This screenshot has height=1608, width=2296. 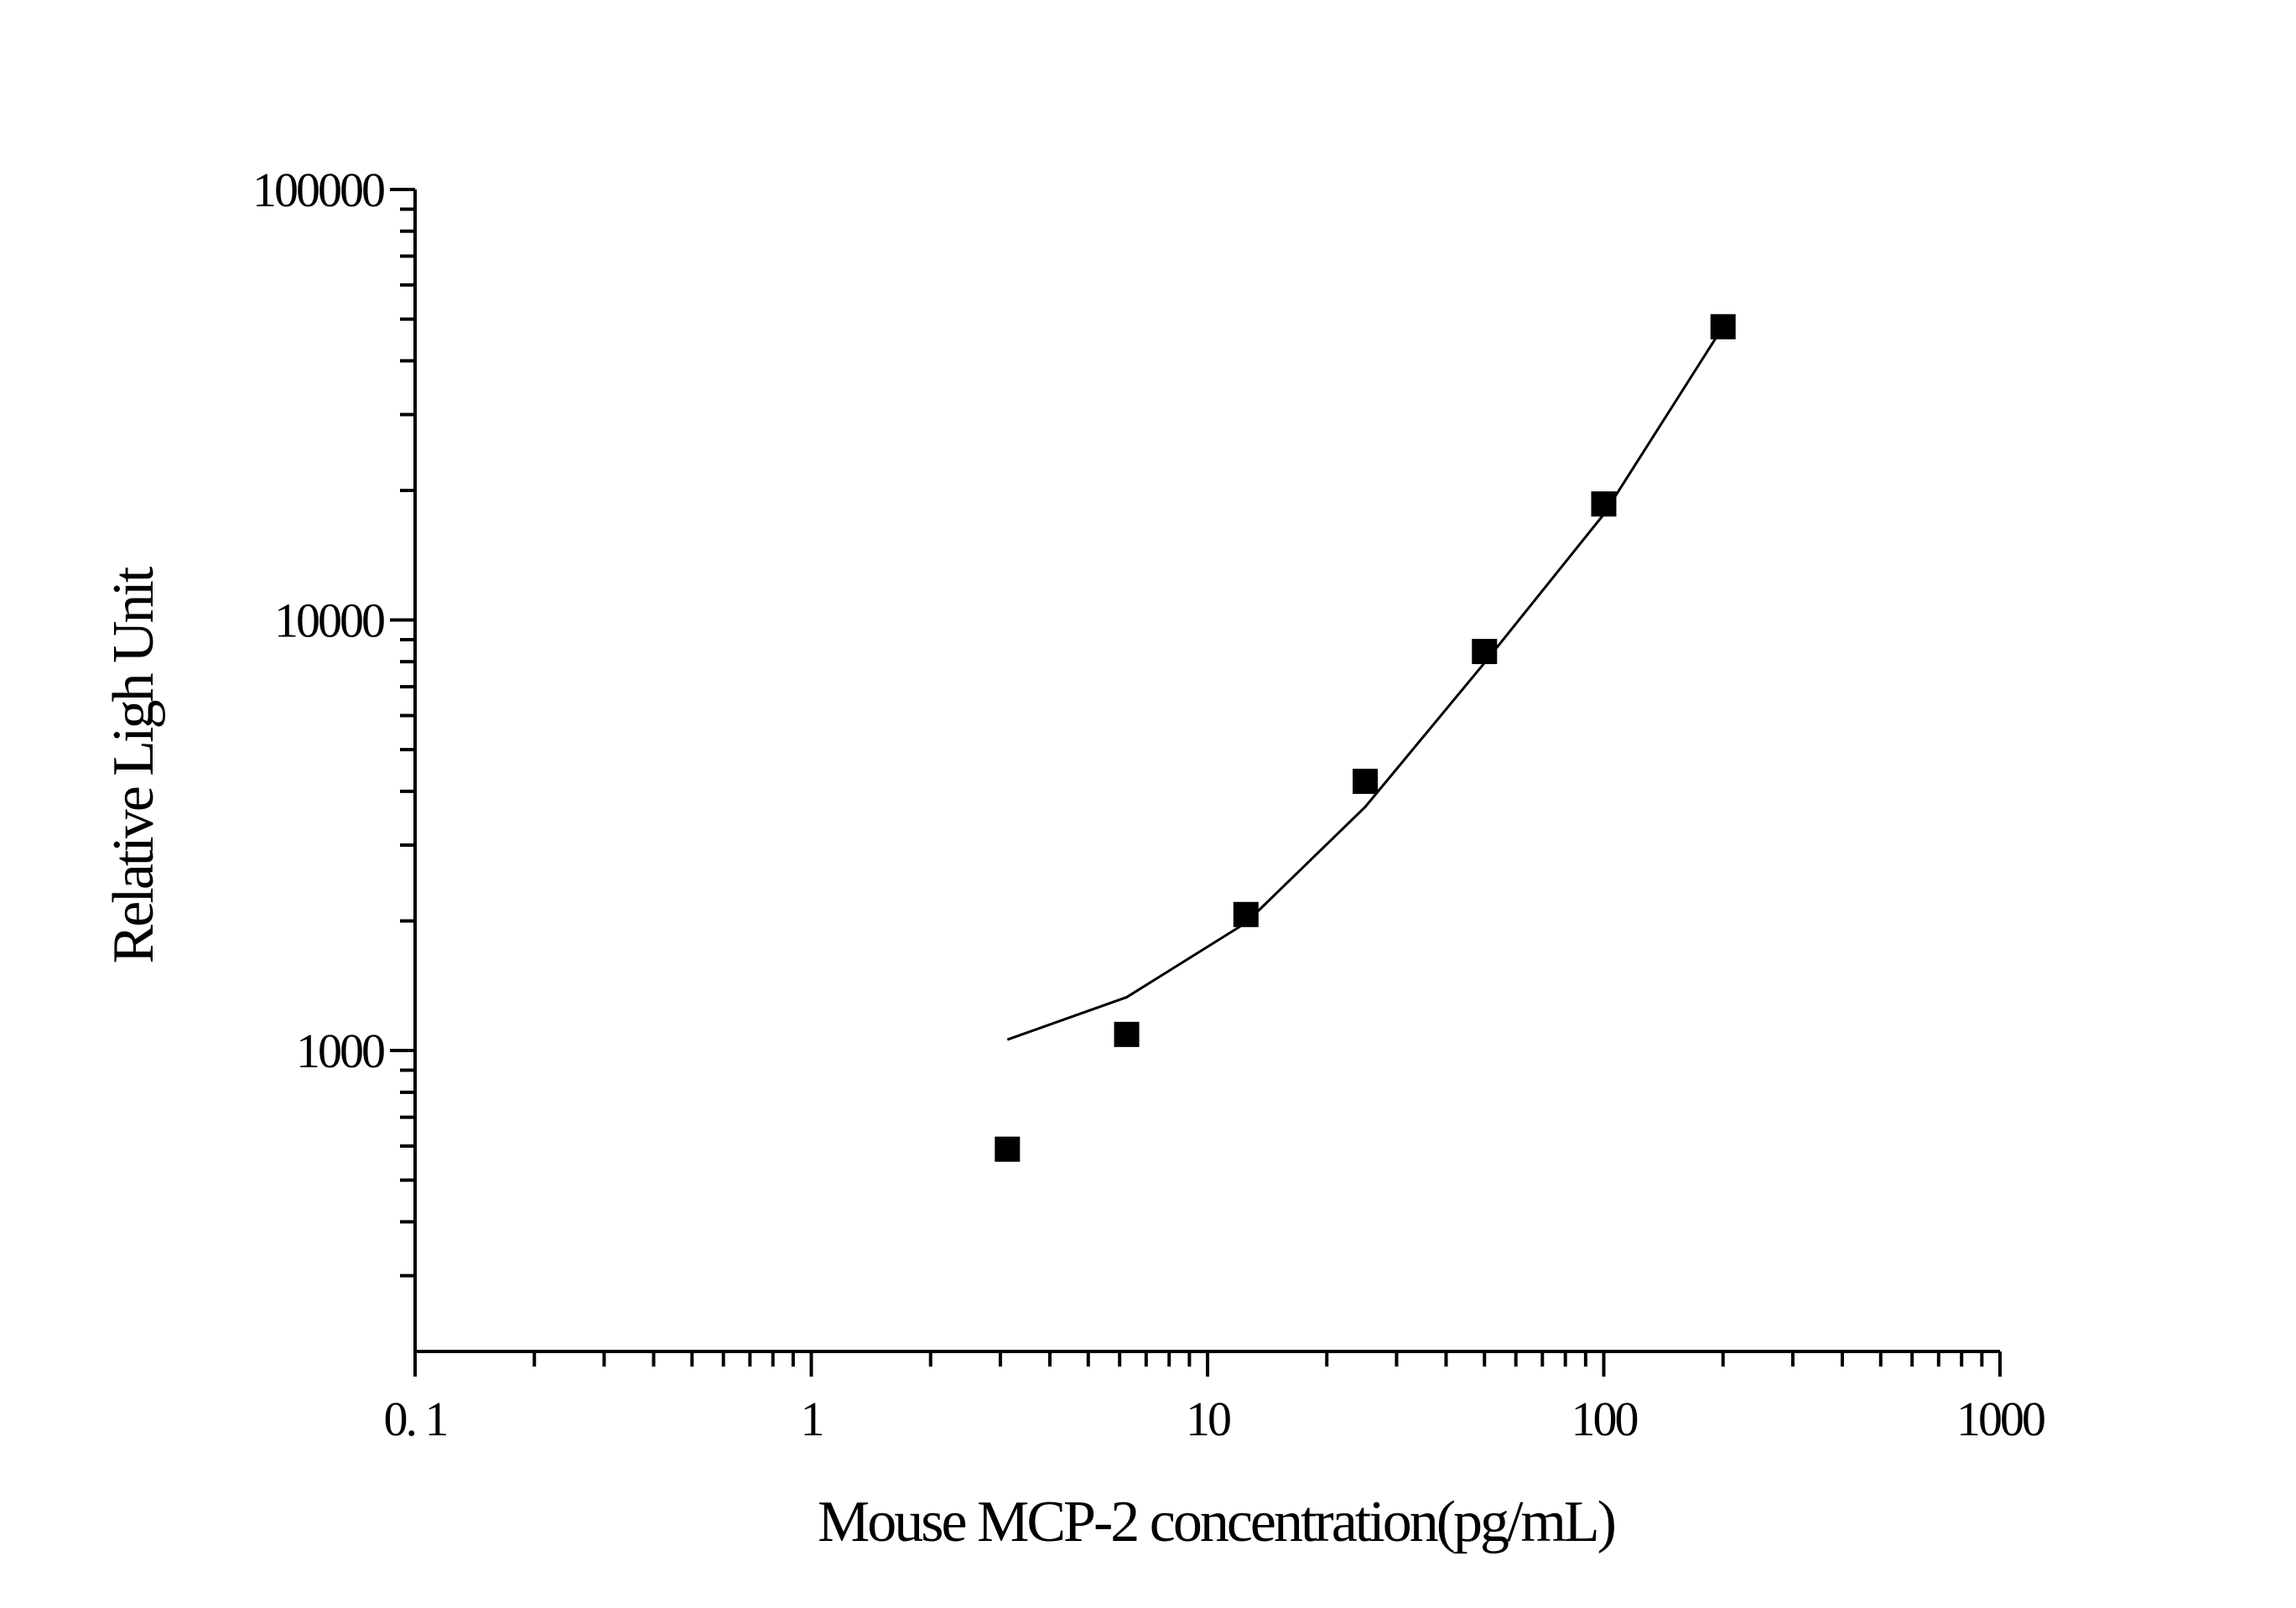 What do you see at coordinates (812, 1419) in the screenshot?
I see `x-tick-label: 1` at bounding box center [812, 1419].